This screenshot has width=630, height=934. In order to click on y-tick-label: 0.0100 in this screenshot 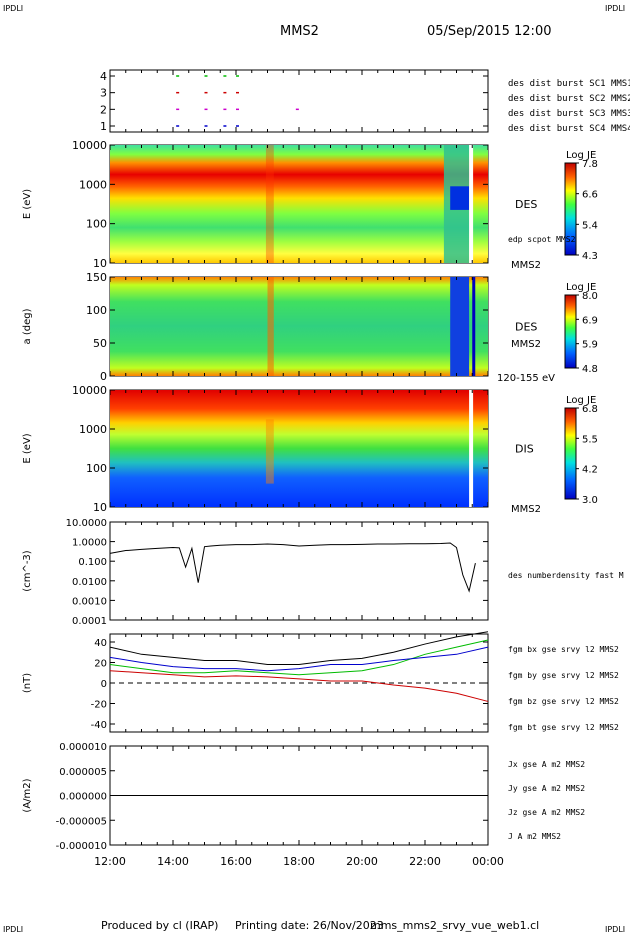, I will do `click(89, 582)`.